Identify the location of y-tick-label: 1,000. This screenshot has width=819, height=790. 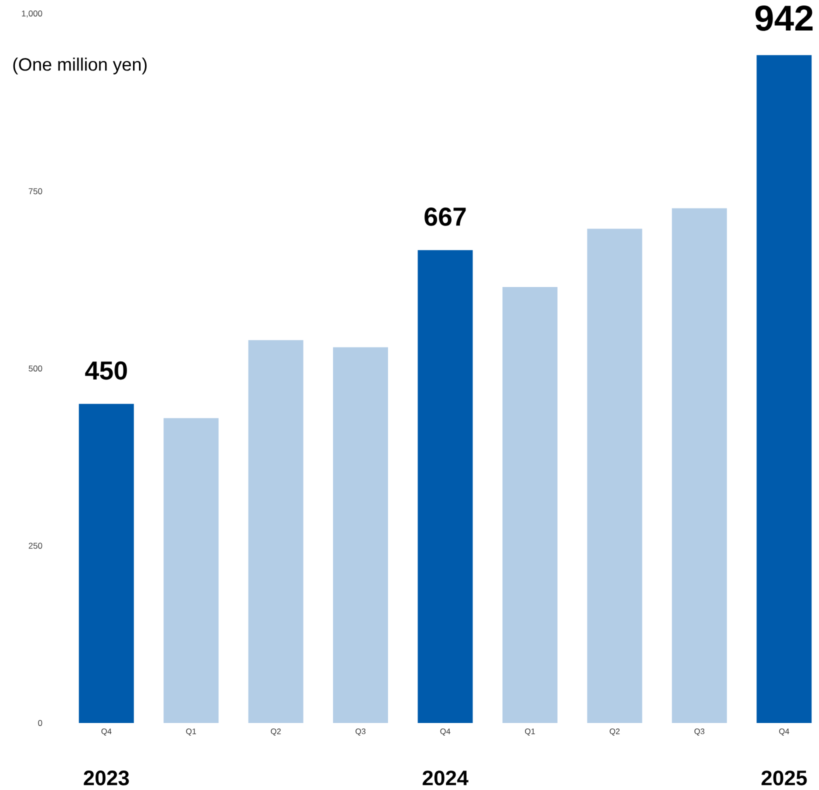
(32, 14).